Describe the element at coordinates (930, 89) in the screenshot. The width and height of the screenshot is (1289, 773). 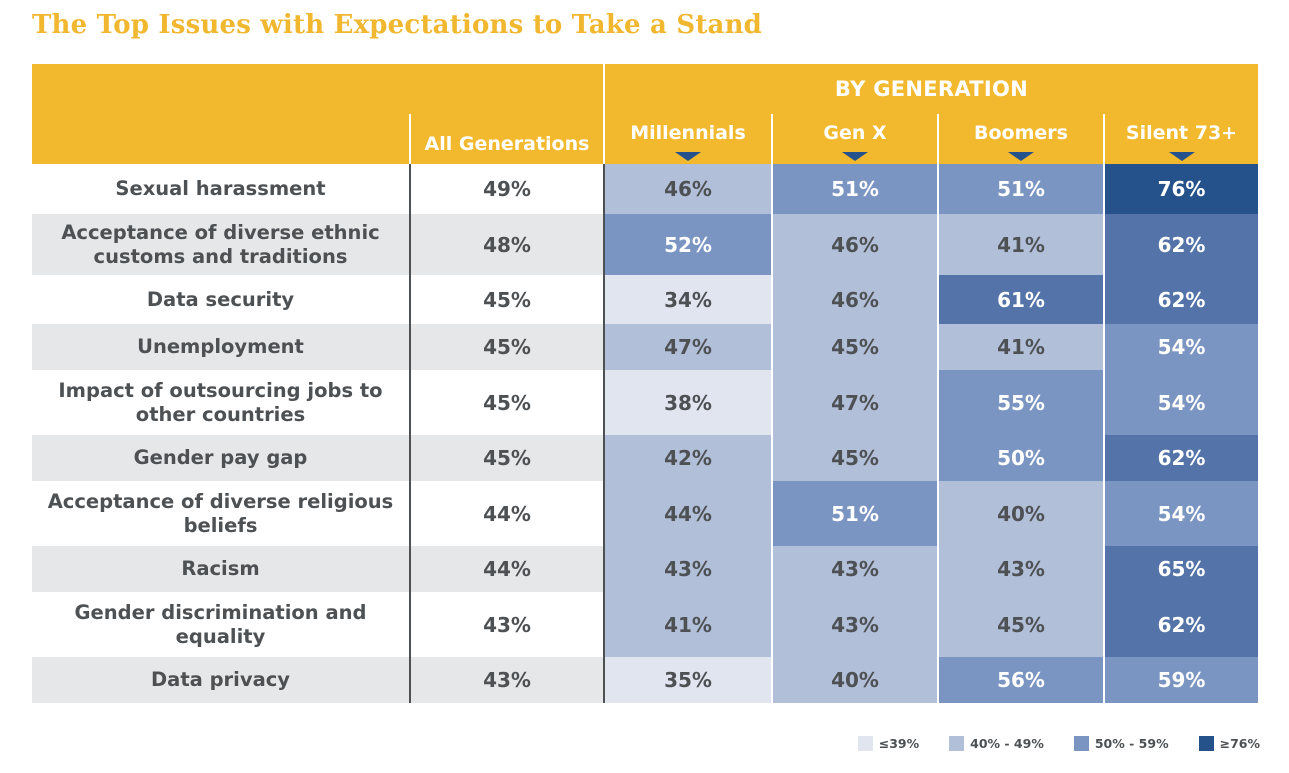
I see `by-generation-header: BY GENERATION` at that location.